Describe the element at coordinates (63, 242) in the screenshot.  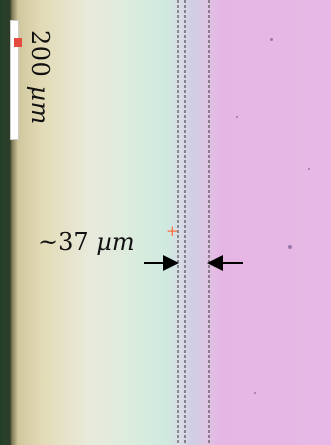
I see `measurement-value: ~37` at that location.